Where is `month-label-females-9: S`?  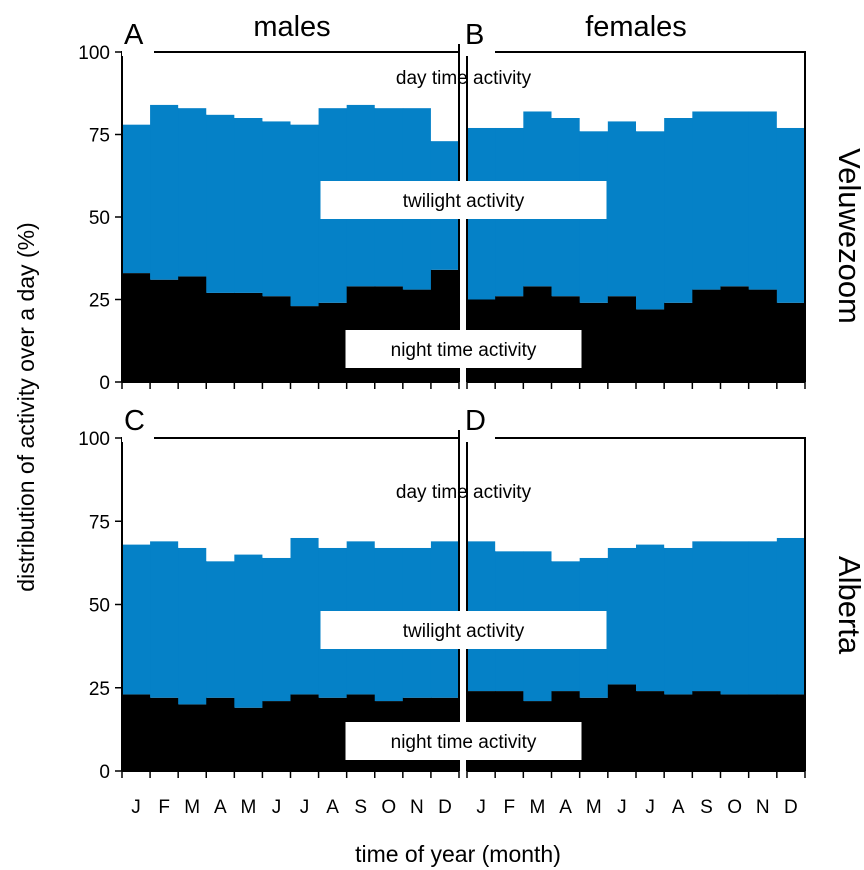
month-label-females-9: S is located at coordinates (706, 807).